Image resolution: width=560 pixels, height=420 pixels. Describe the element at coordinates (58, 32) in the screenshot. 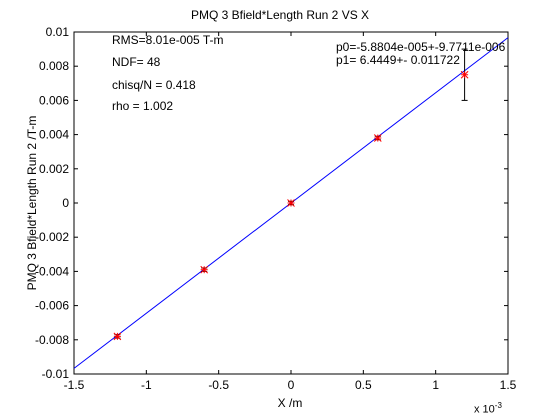

I see `y-tick-label: 0.01` at that location.